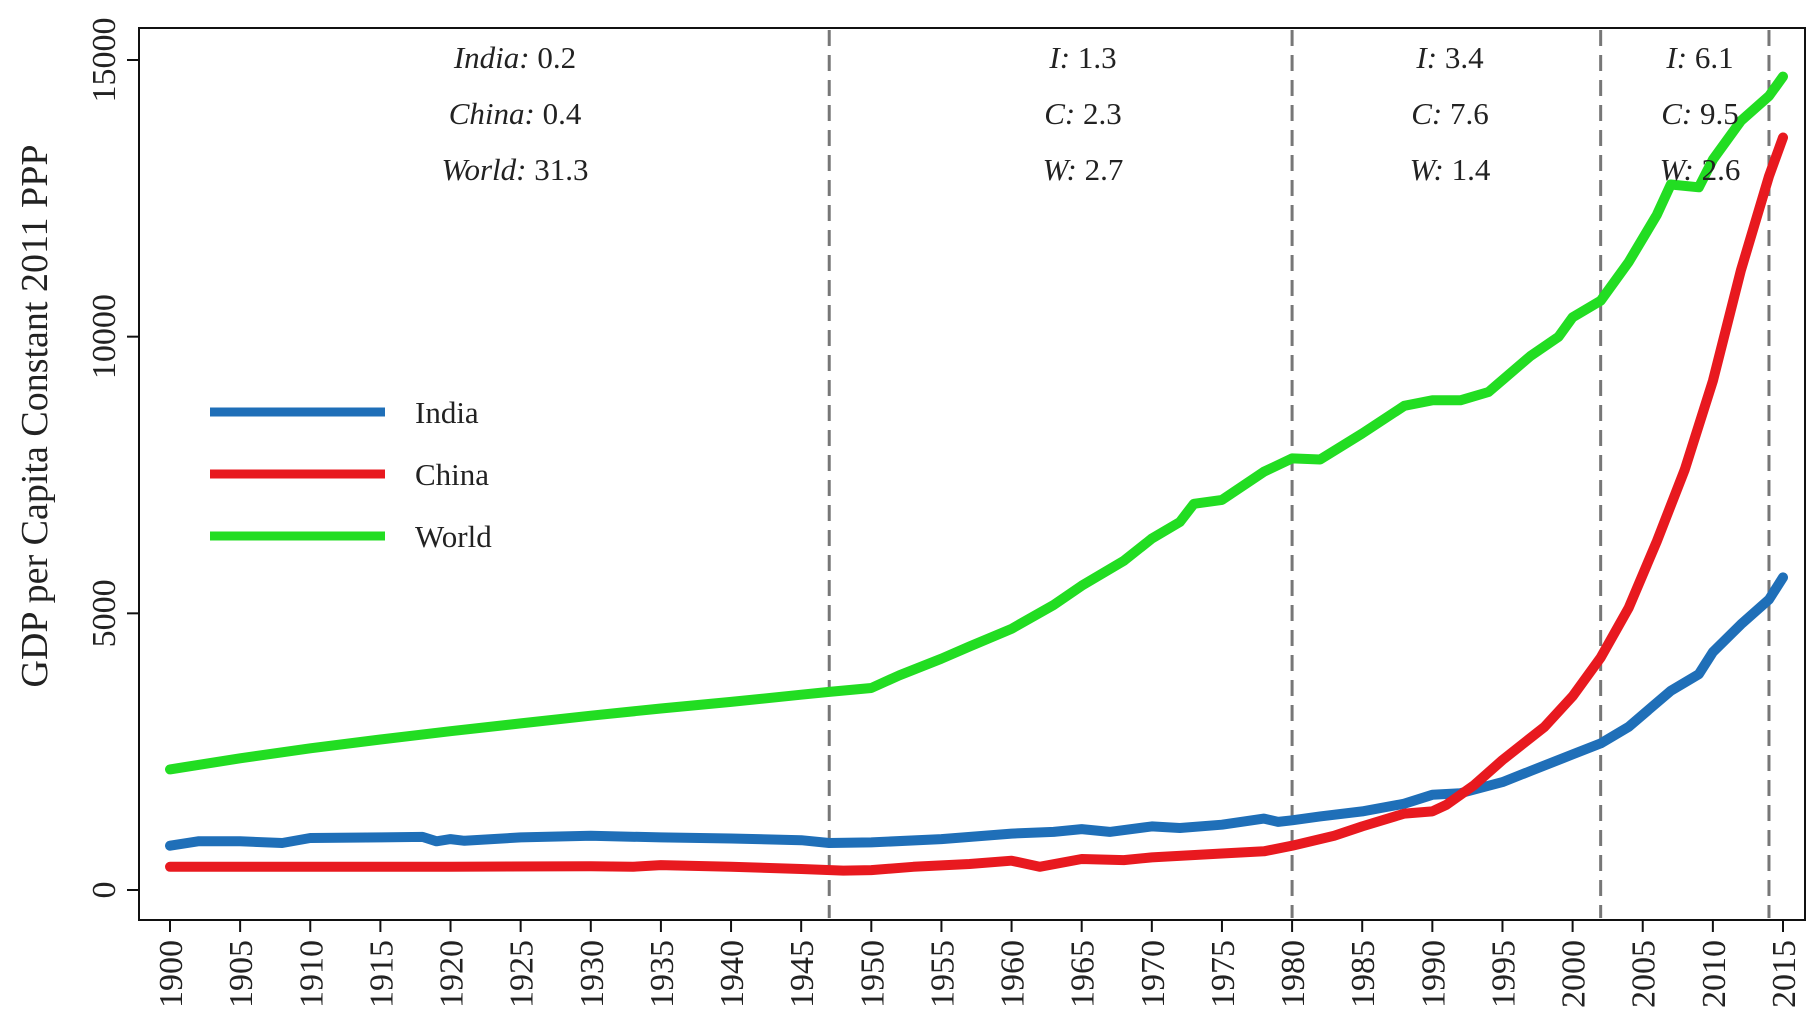 This screenshot has height=1034, width=1808. What do you see at coordinates (104, 60) in the screenshot?
I see `y-tick-label: 15000` at bounding box center [104, 60].